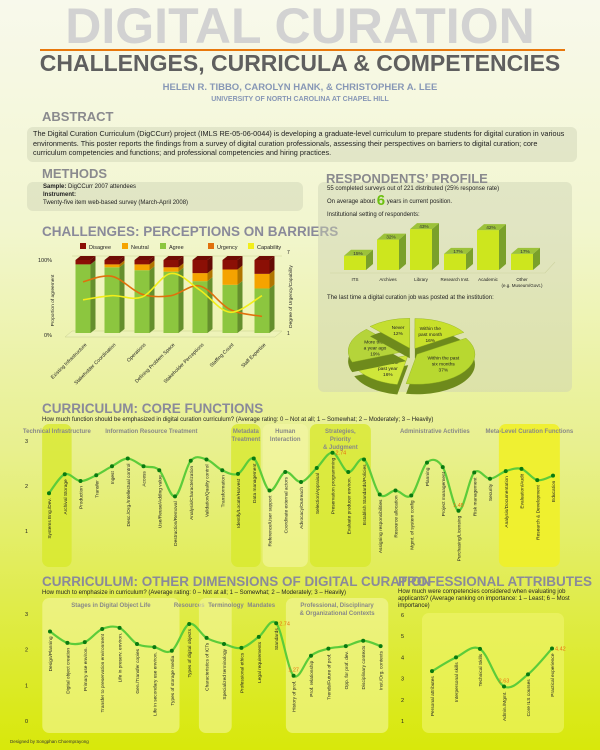  Describe the element at coordinates (153, 408) in the screenshot. I see `core-heading: CURRICULUM: CORE FUNCTIONS` at that location.